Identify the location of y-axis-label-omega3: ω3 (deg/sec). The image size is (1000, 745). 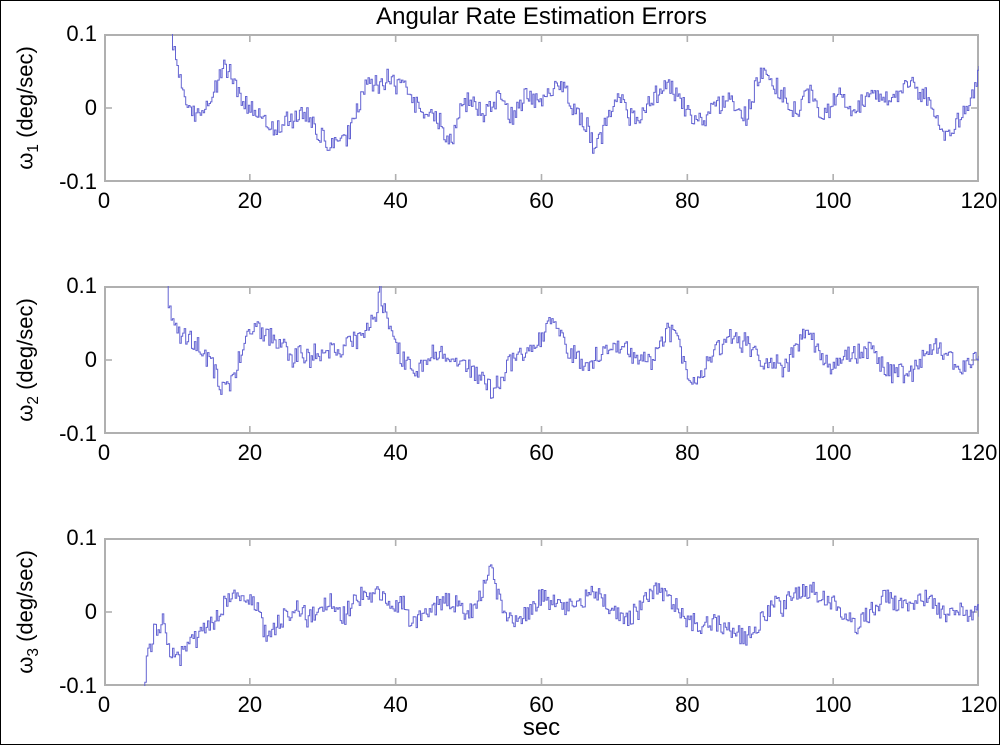
(27, 612).